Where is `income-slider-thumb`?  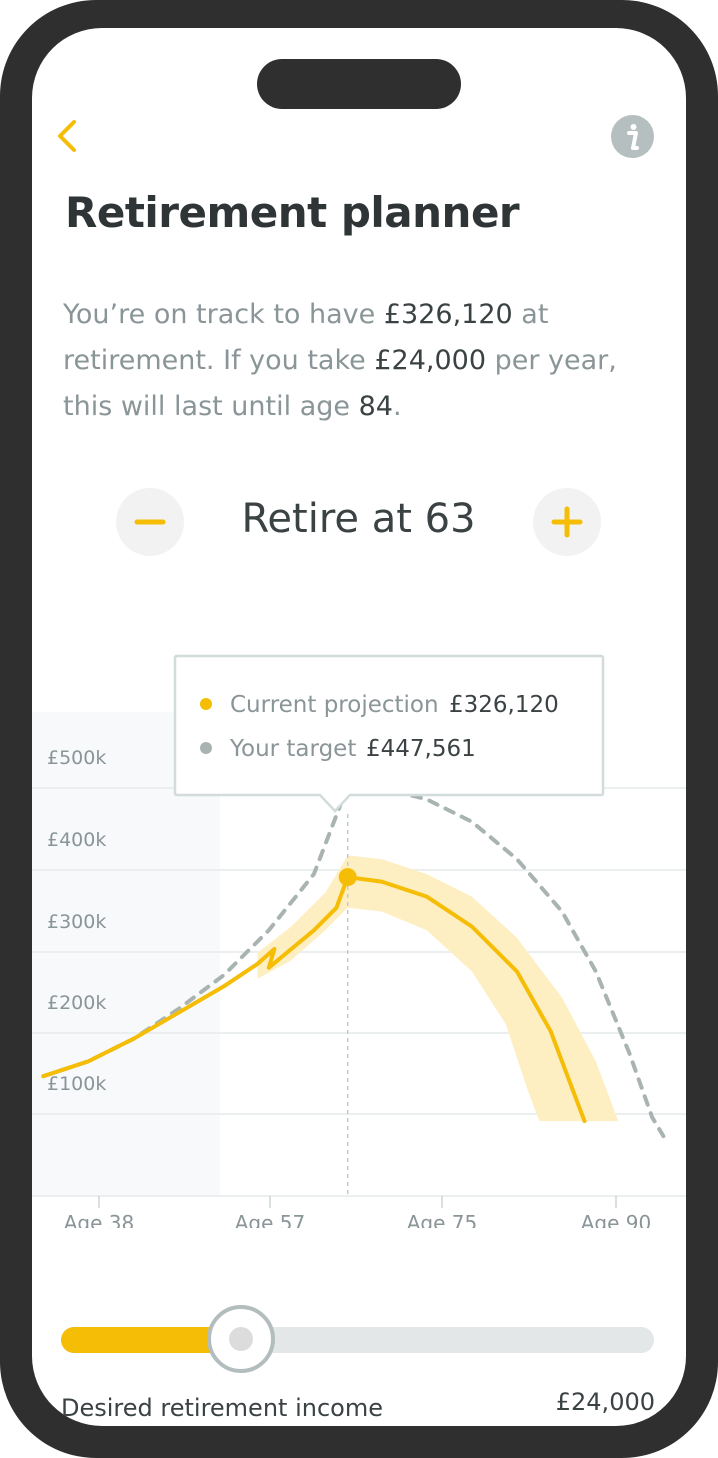 income-slider-thumb is located at coordinates (241, 1339).